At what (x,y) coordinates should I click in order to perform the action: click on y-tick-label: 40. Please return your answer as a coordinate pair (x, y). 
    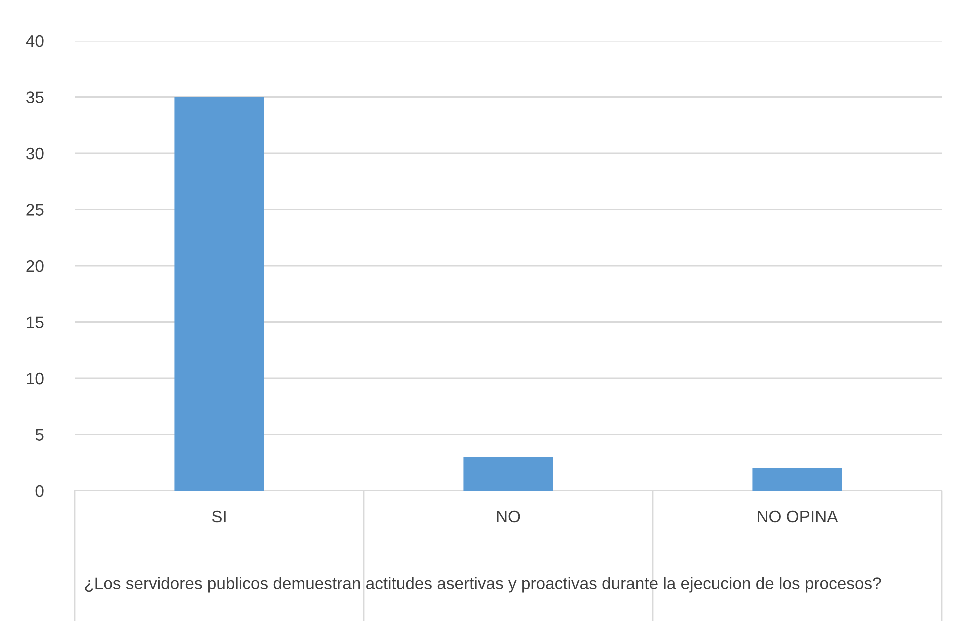
    Looking at the image, I should click on (35, 41).